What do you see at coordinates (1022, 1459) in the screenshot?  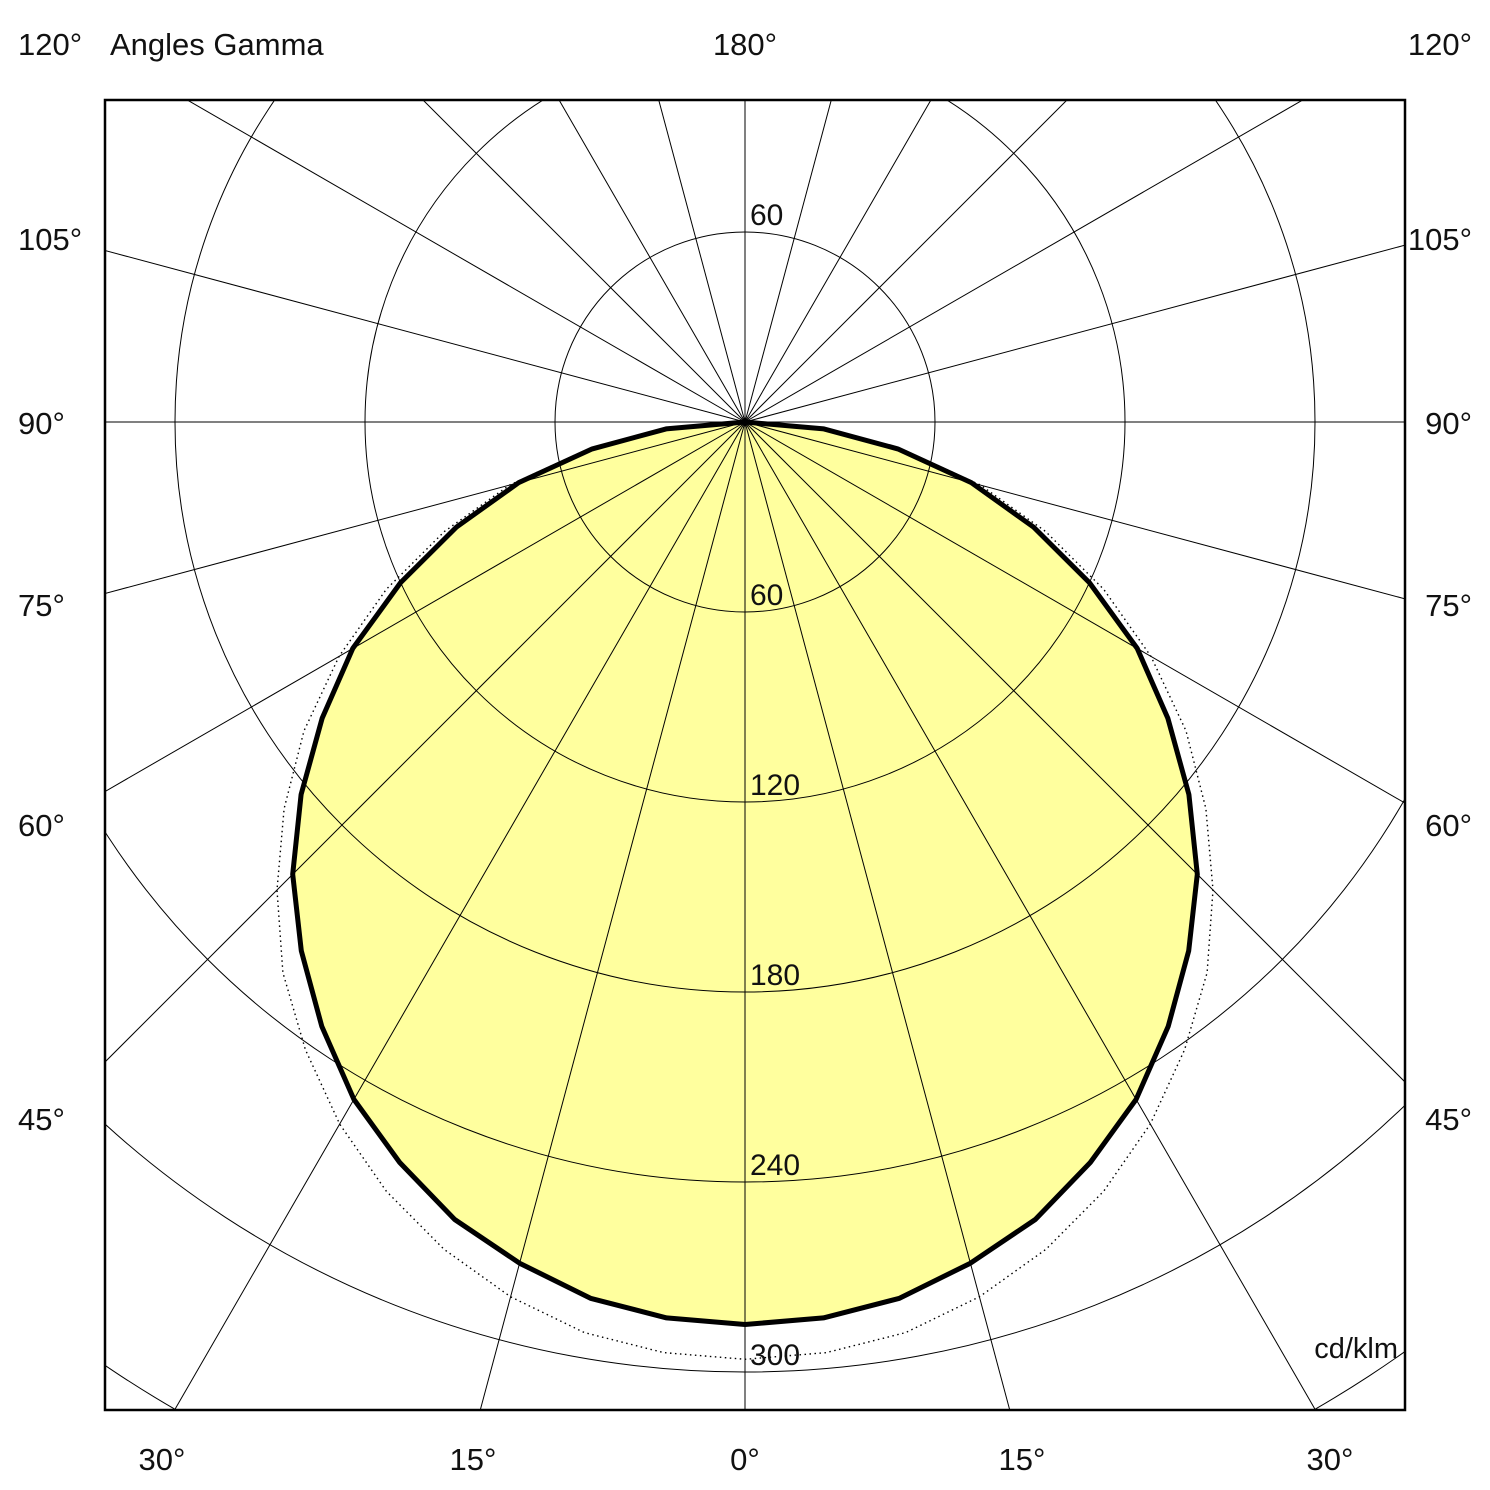 I see `gamma-label-bottom-15-right: 15°` at bounding box center [1022, 1459].